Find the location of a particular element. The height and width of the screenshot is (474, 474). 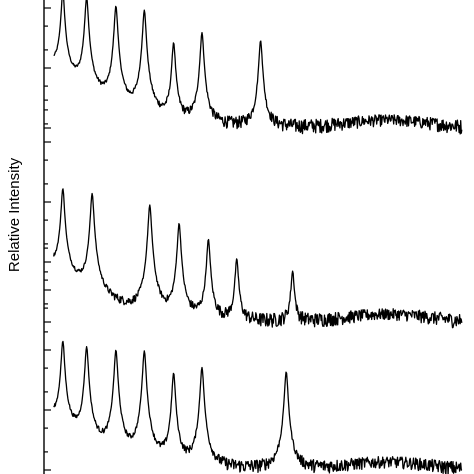

y-axis-label: Relative Intensity is located at coordinates (14, 214).